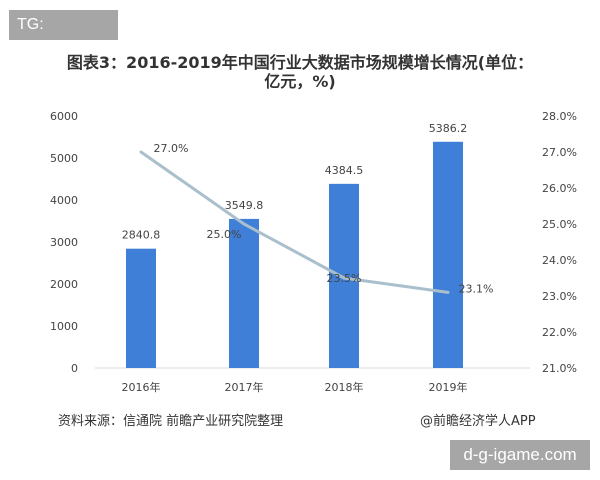 The image size is (600, 480). What do you see at coordinates (171, 421) in the screenshot?
I see `source-note: 资料来源：信通院 前瞻产业研究院整理` at bounding box center [171, 421].